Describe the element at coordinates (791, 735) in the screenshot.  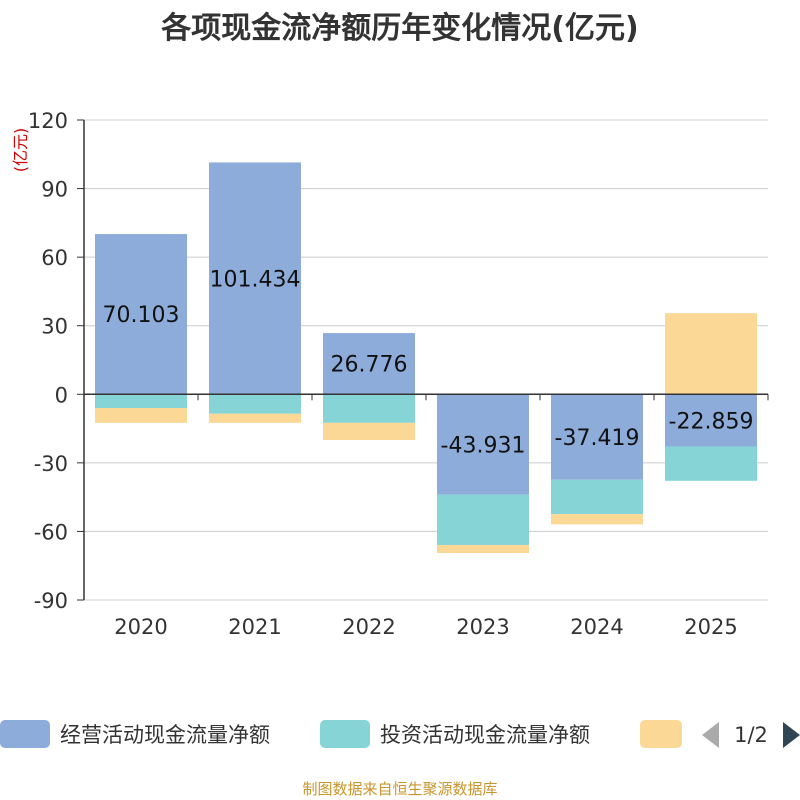
I see `triangle-right-icon` at that location.